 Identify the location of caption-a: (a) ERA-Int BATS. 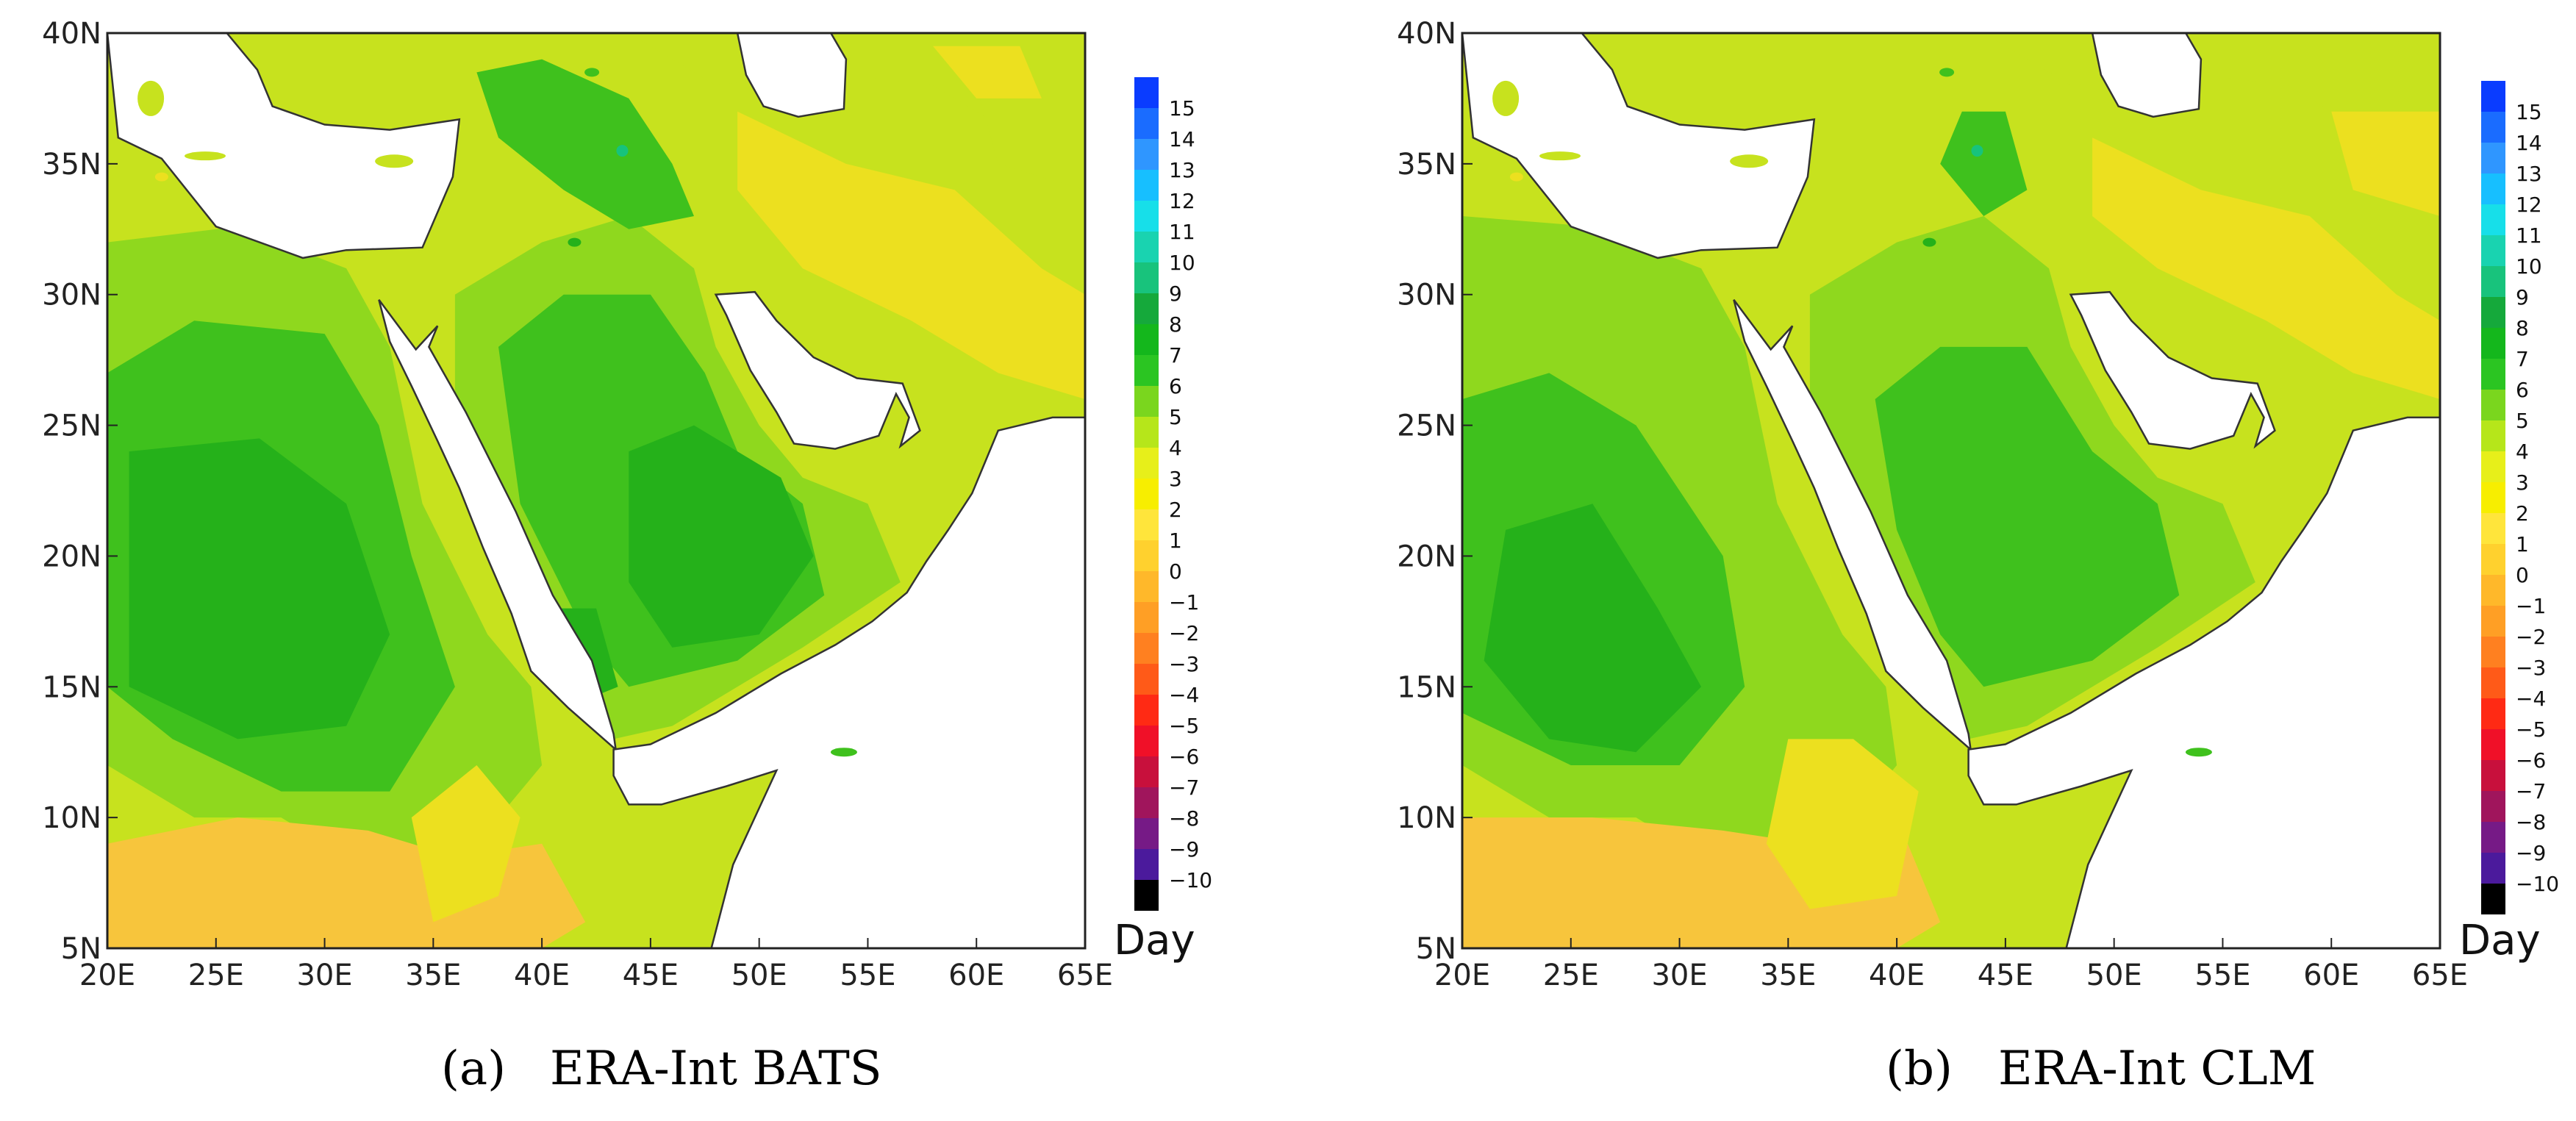
(661, 1069).